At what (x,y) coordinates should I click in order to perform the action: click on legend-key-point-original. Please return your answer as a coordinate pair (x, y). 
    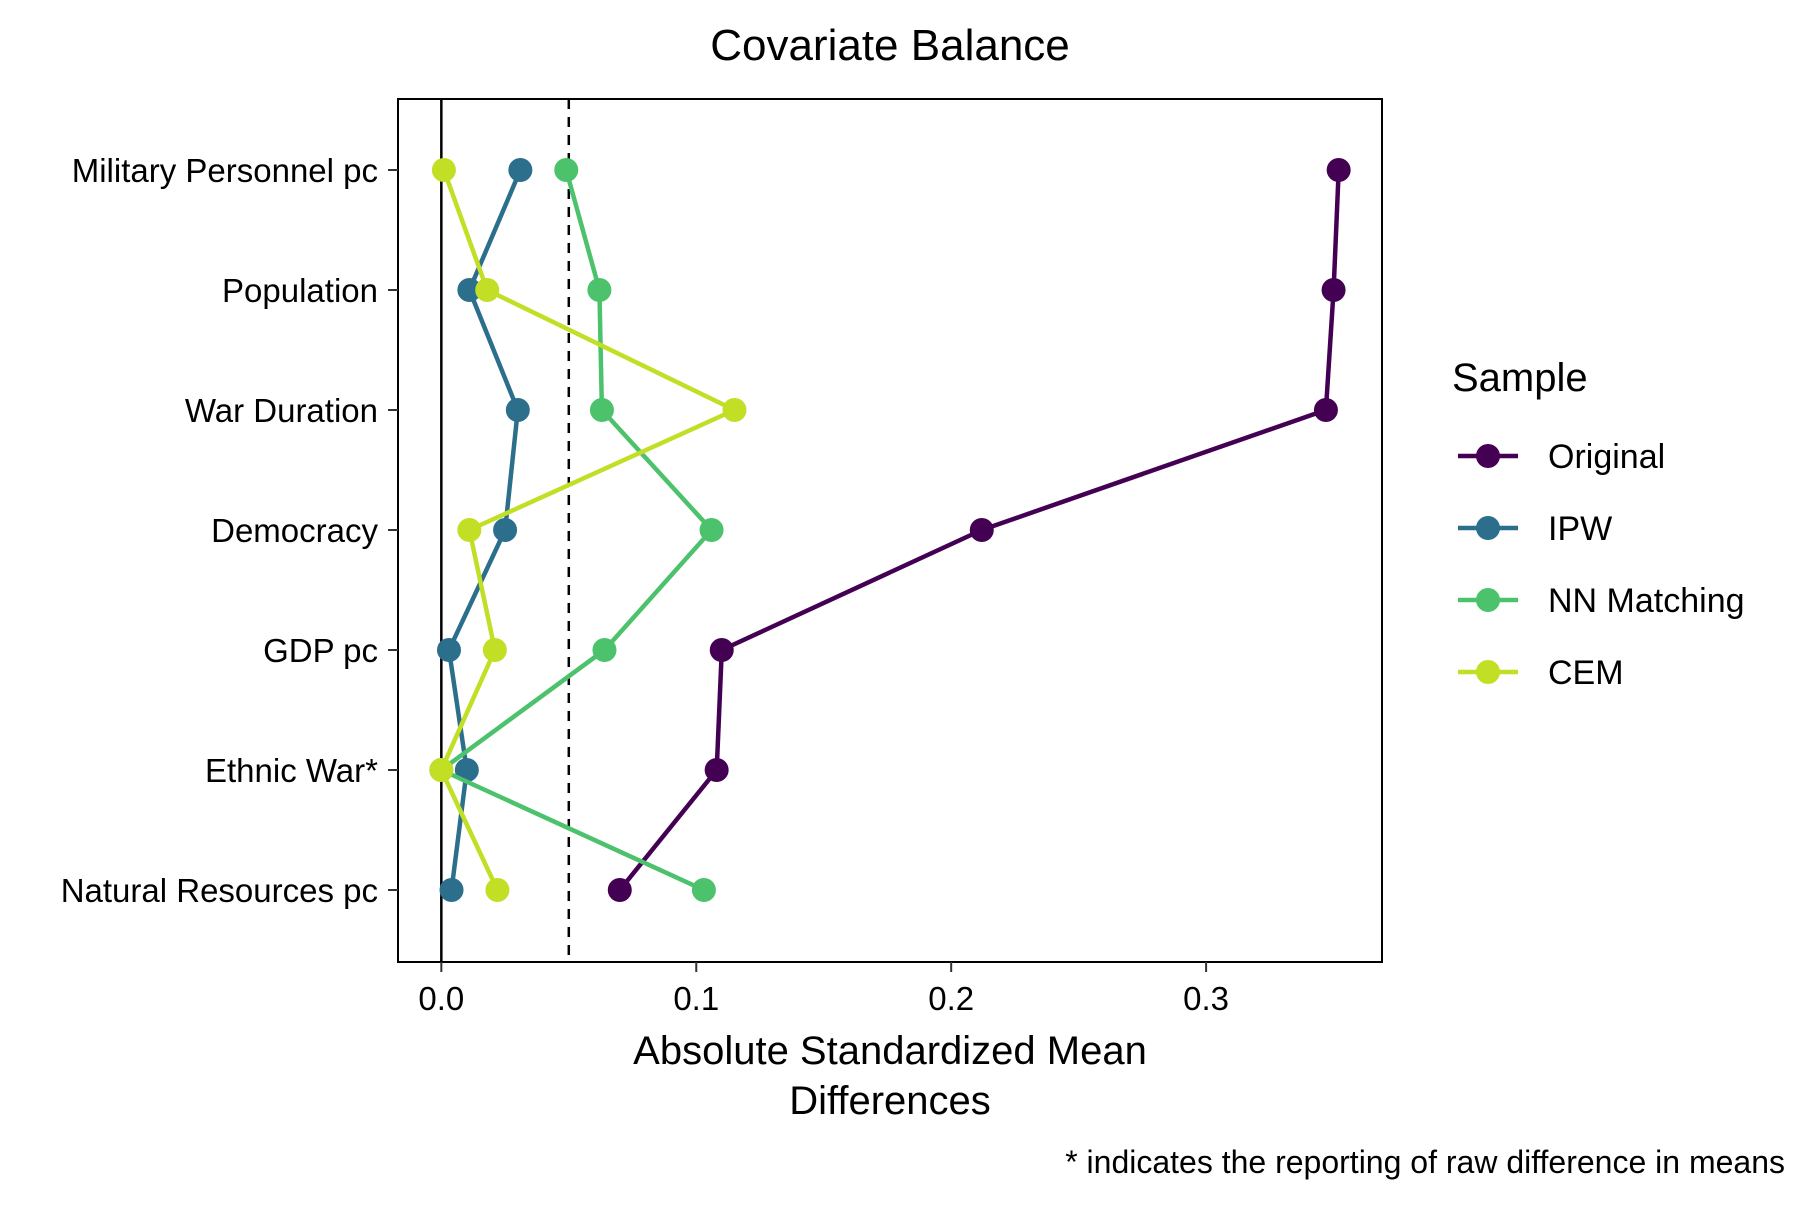
    Looking at the image, I should click on (1488, 456).